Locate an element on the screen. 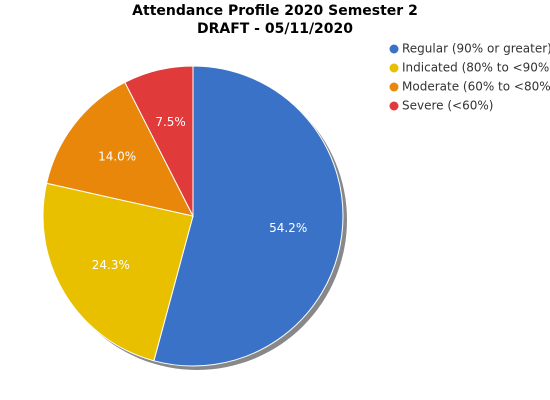  legend-label: Regular (90% or greater) is located at coordinates (476, 49).